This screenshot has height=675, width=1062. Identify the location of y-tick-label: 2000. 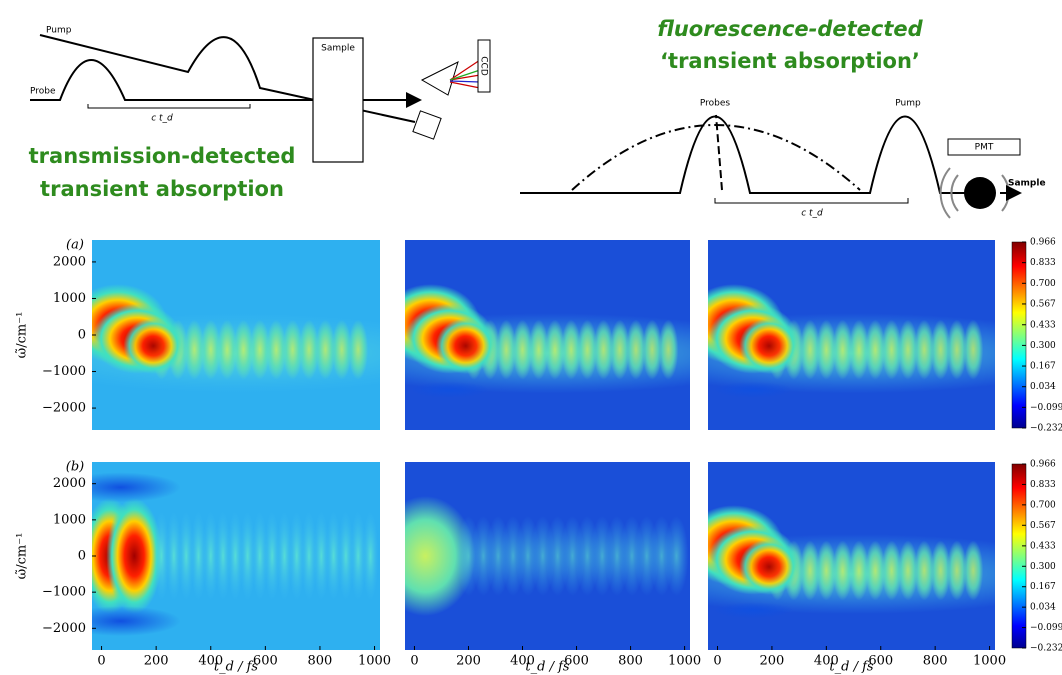
(69, 261).